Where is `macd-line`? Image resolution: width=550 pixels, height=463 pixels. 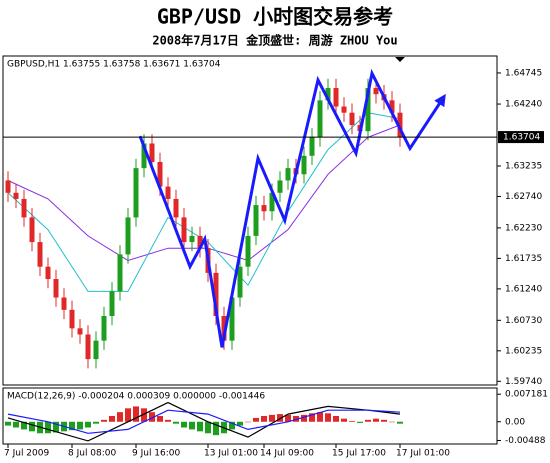 macd-line is located at coordinates (204, 421).